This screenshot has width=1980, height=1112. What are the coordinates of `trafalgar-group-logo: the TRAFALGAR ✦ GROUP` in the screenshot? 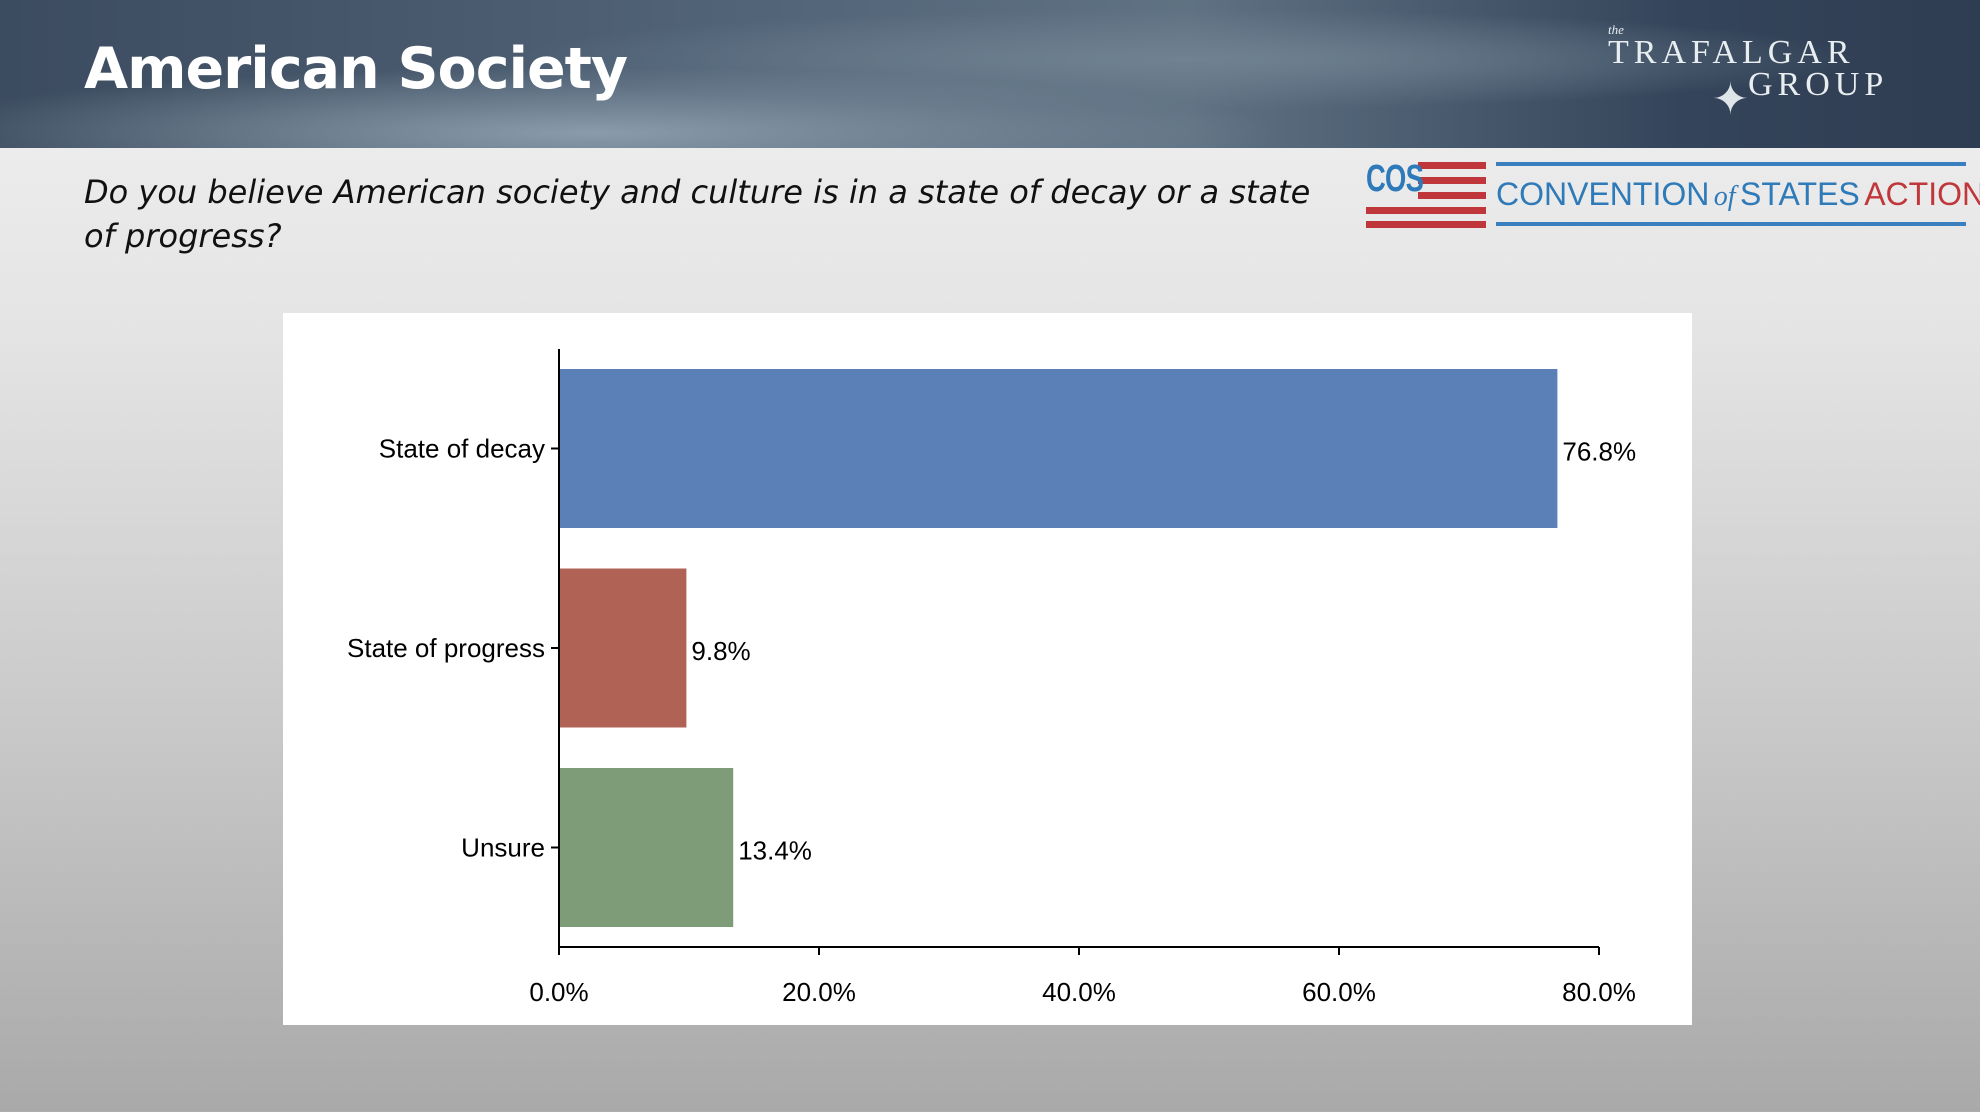 It's located at (1750, 74).